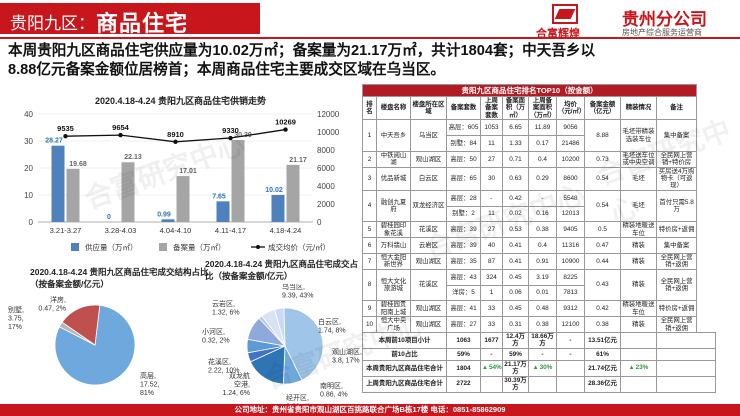 The width and height of the screenshot is (740, 416). What do you see at coordinates (369, 178) in the screenshot?
I see `rank-cell: 3` at bounding box center [369, 178].